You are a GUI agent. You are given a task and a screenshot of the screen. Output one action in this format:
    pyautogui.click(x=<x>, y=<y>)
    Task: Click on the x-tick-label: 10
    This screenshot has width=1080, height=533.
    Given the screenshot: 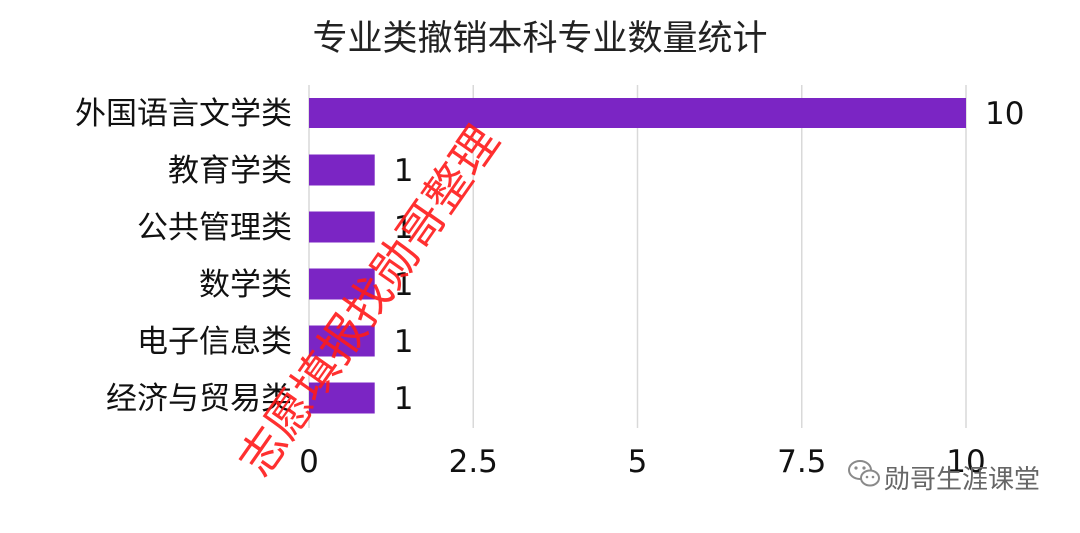 What is the action you would take?
    pyautogui.click(x=965, y=462)
    